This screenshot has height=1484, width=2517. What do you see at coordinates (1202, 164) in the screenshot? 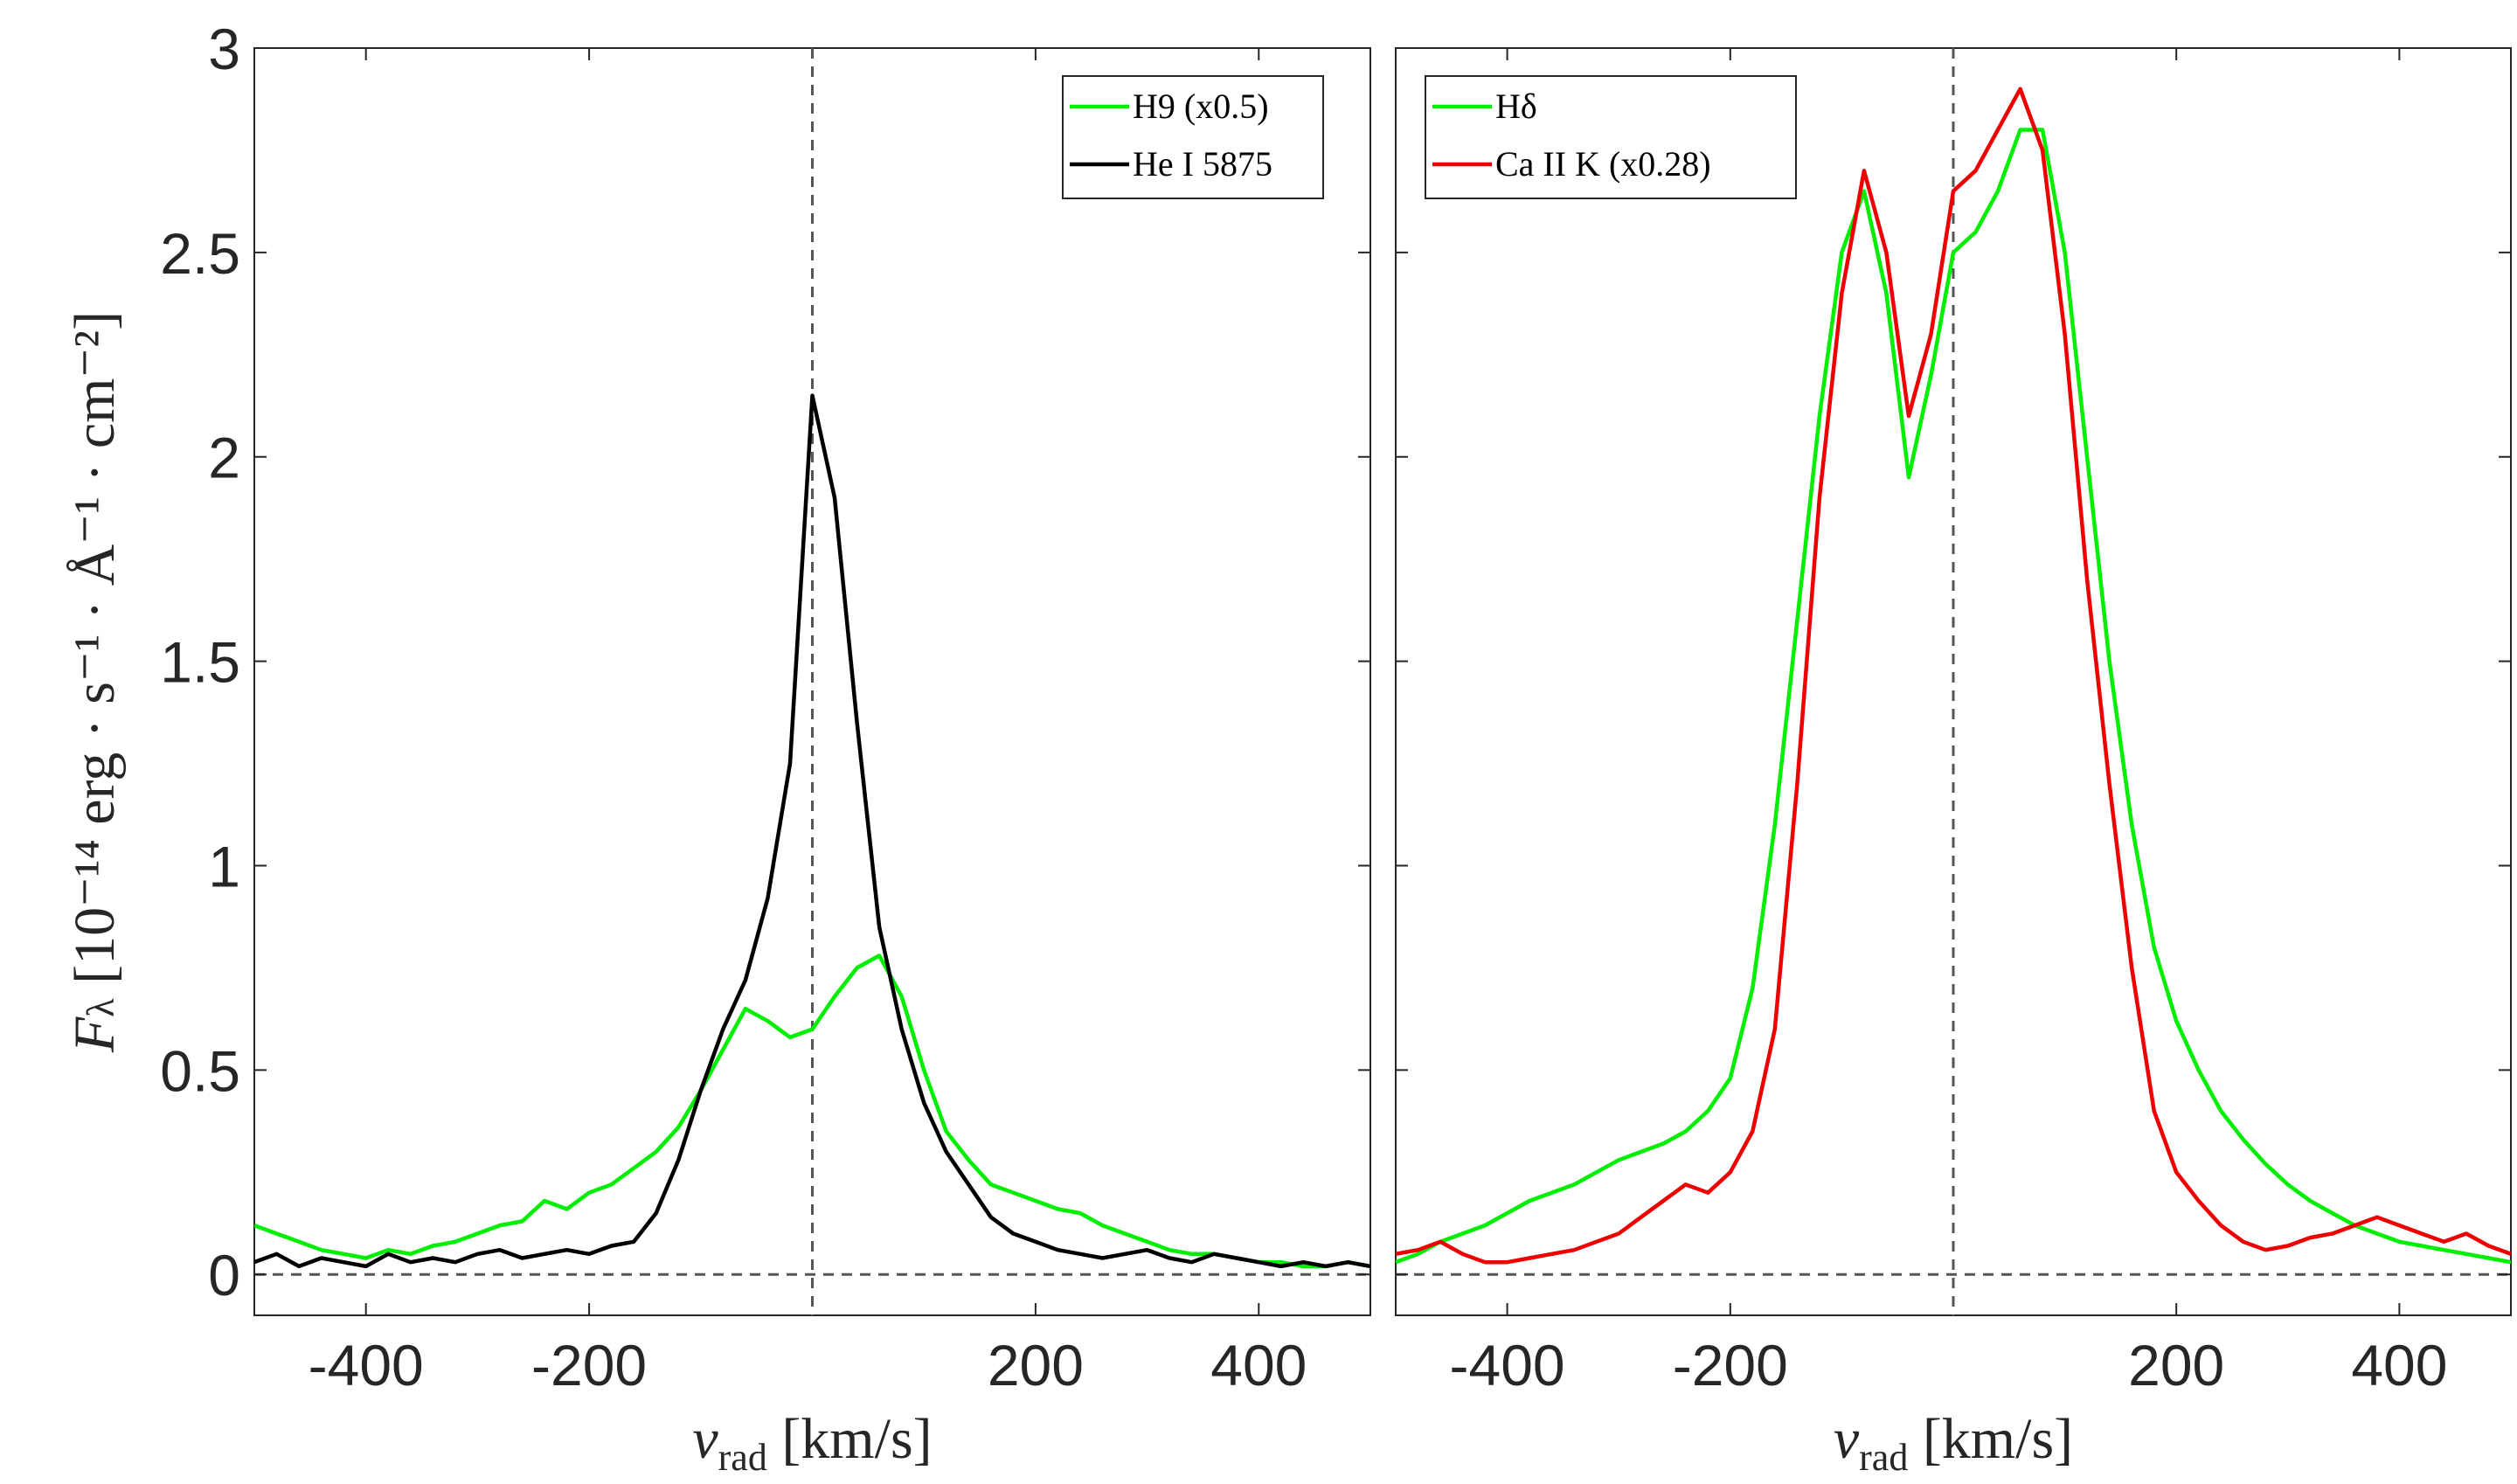
I see `legend-label: He I 5875` at bounding box center [1202, 164].